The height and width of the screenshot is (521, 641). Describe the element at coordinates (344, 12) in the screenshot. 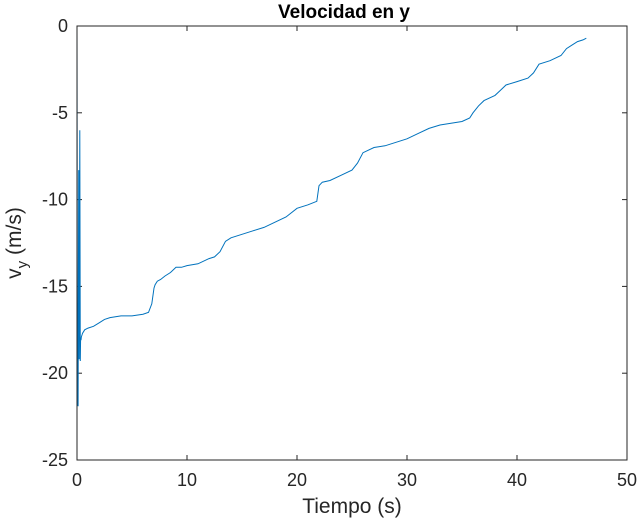

I see `chart-title: Velocidad en y` at that location.